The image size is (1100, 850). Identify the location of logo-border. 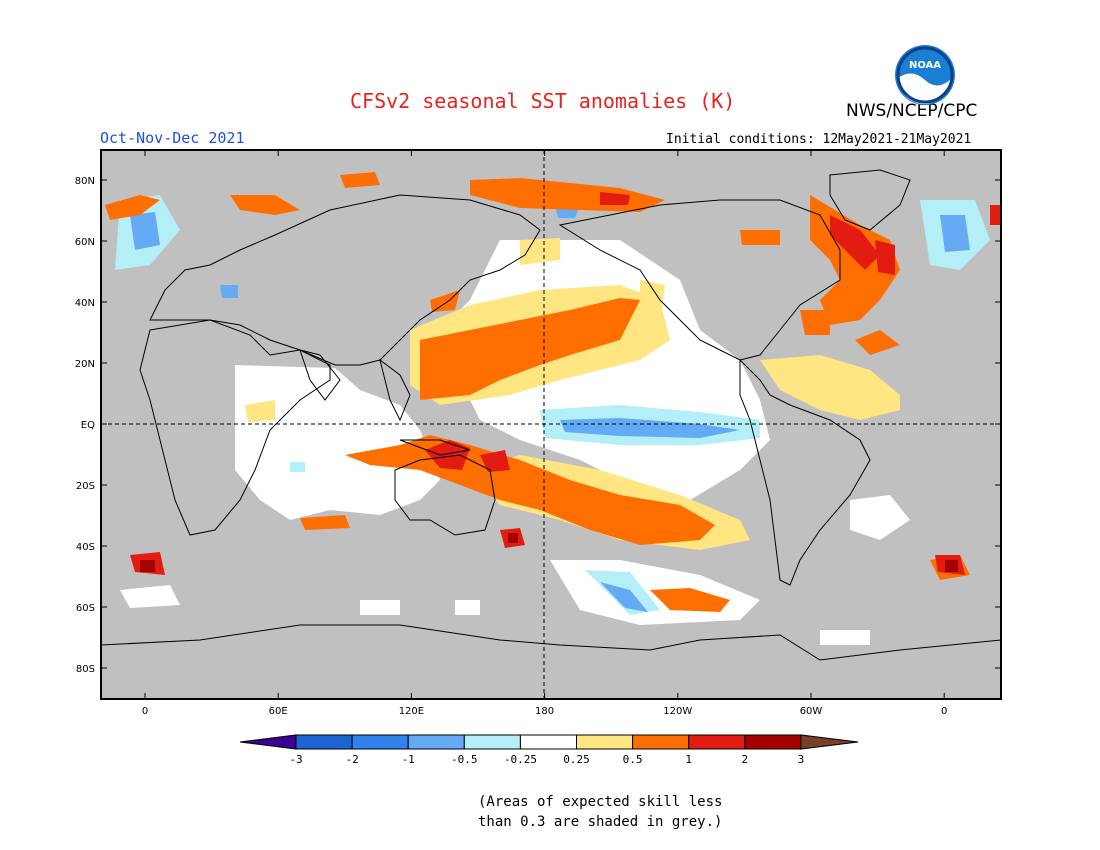
(925, 75).